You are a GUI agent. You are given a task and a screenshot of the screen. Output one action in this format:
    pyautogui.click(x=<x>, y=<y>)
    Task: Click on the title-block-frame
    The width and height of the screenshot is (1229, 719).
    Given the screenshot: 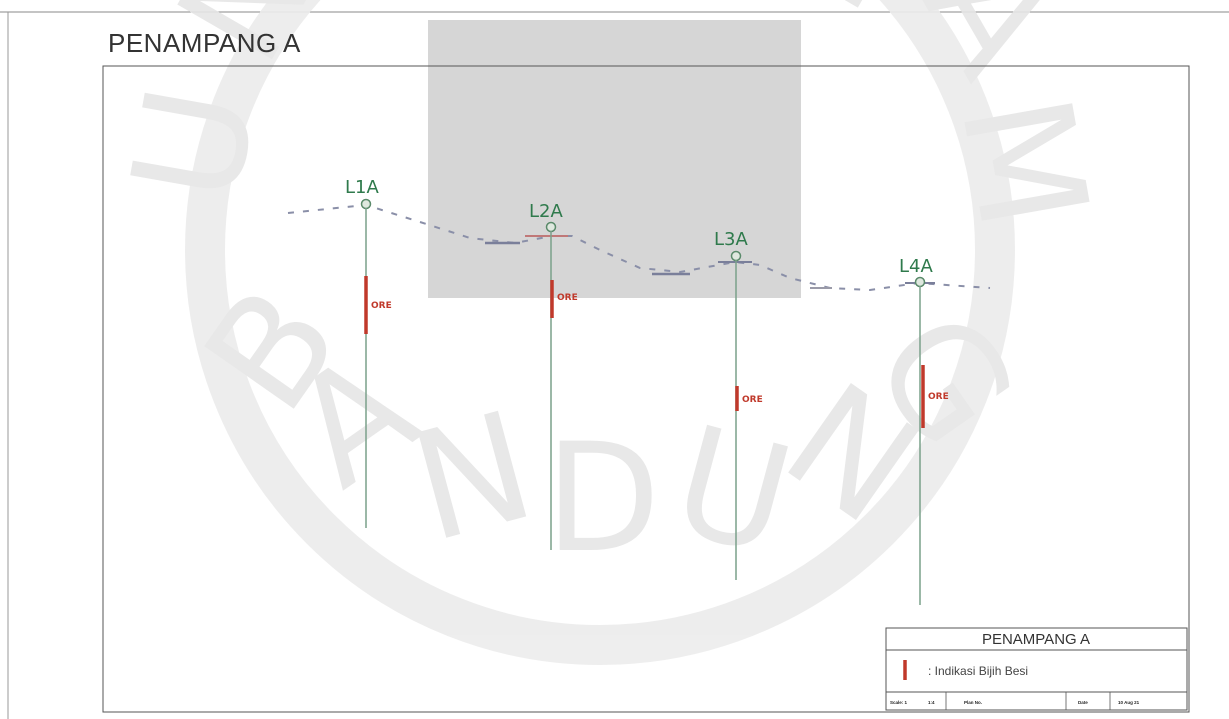 What is the action you would take?
    pyautogui.click(x=1036, y=669)
    